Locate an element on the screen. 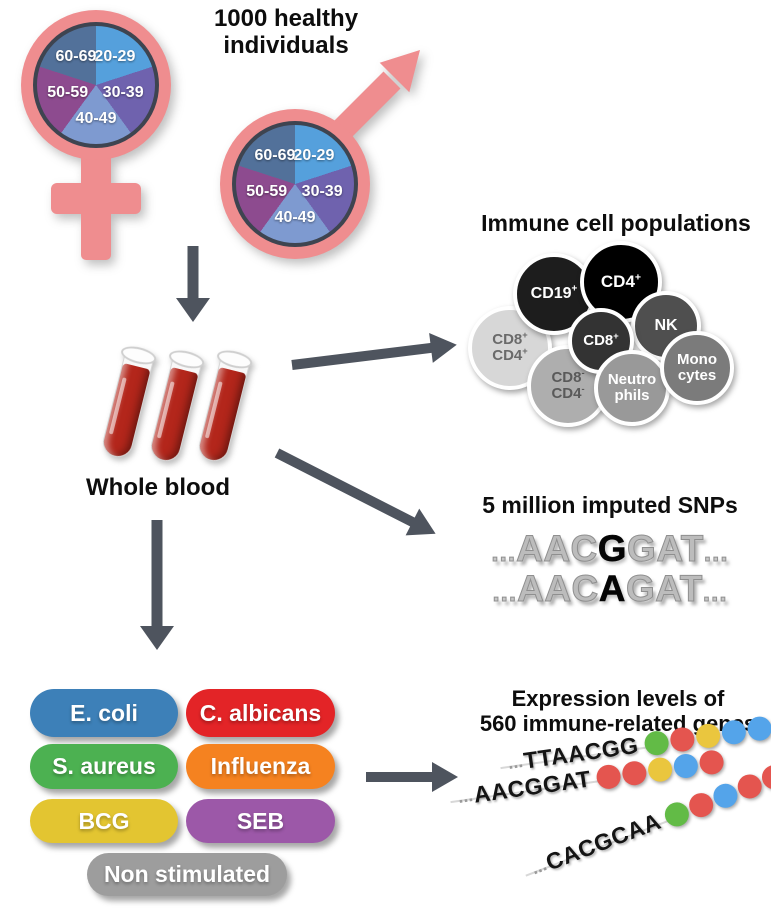 The width and height of the screenshot is (771, 922). age-pie-male: 20-29 30-39 40-49 50-59 60-69 is located at coordinates (295, 184).